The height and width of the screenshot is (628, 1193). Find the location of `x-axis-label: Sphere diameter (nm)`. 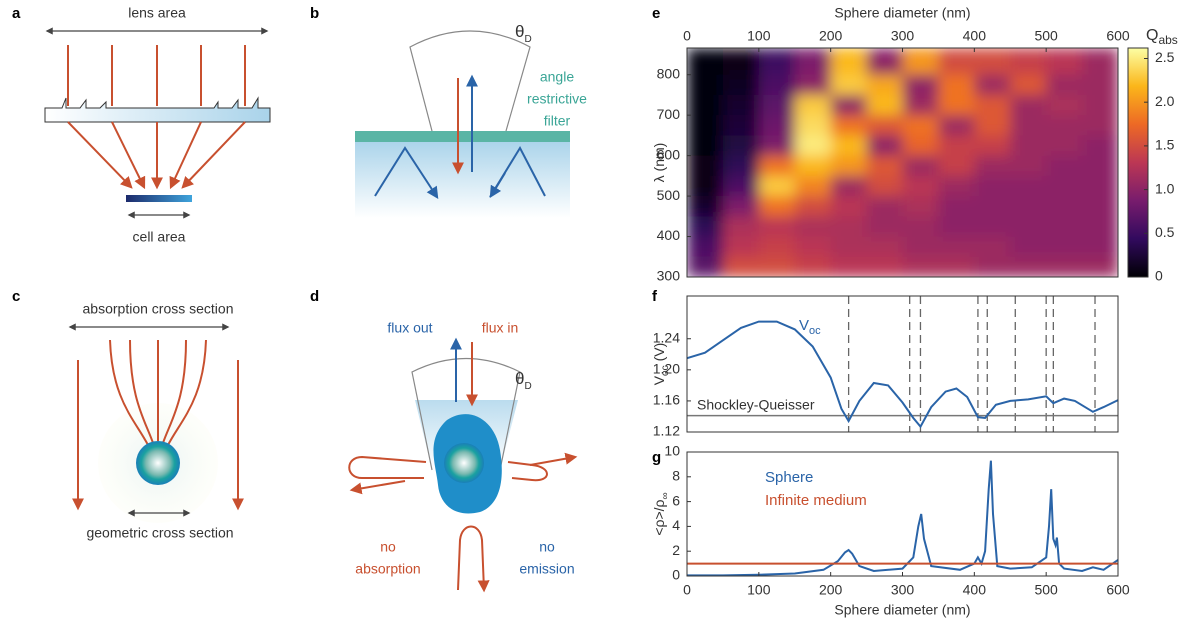

x-axis-label: Sphere diameter (nm) is located at coordinates (902, 13).